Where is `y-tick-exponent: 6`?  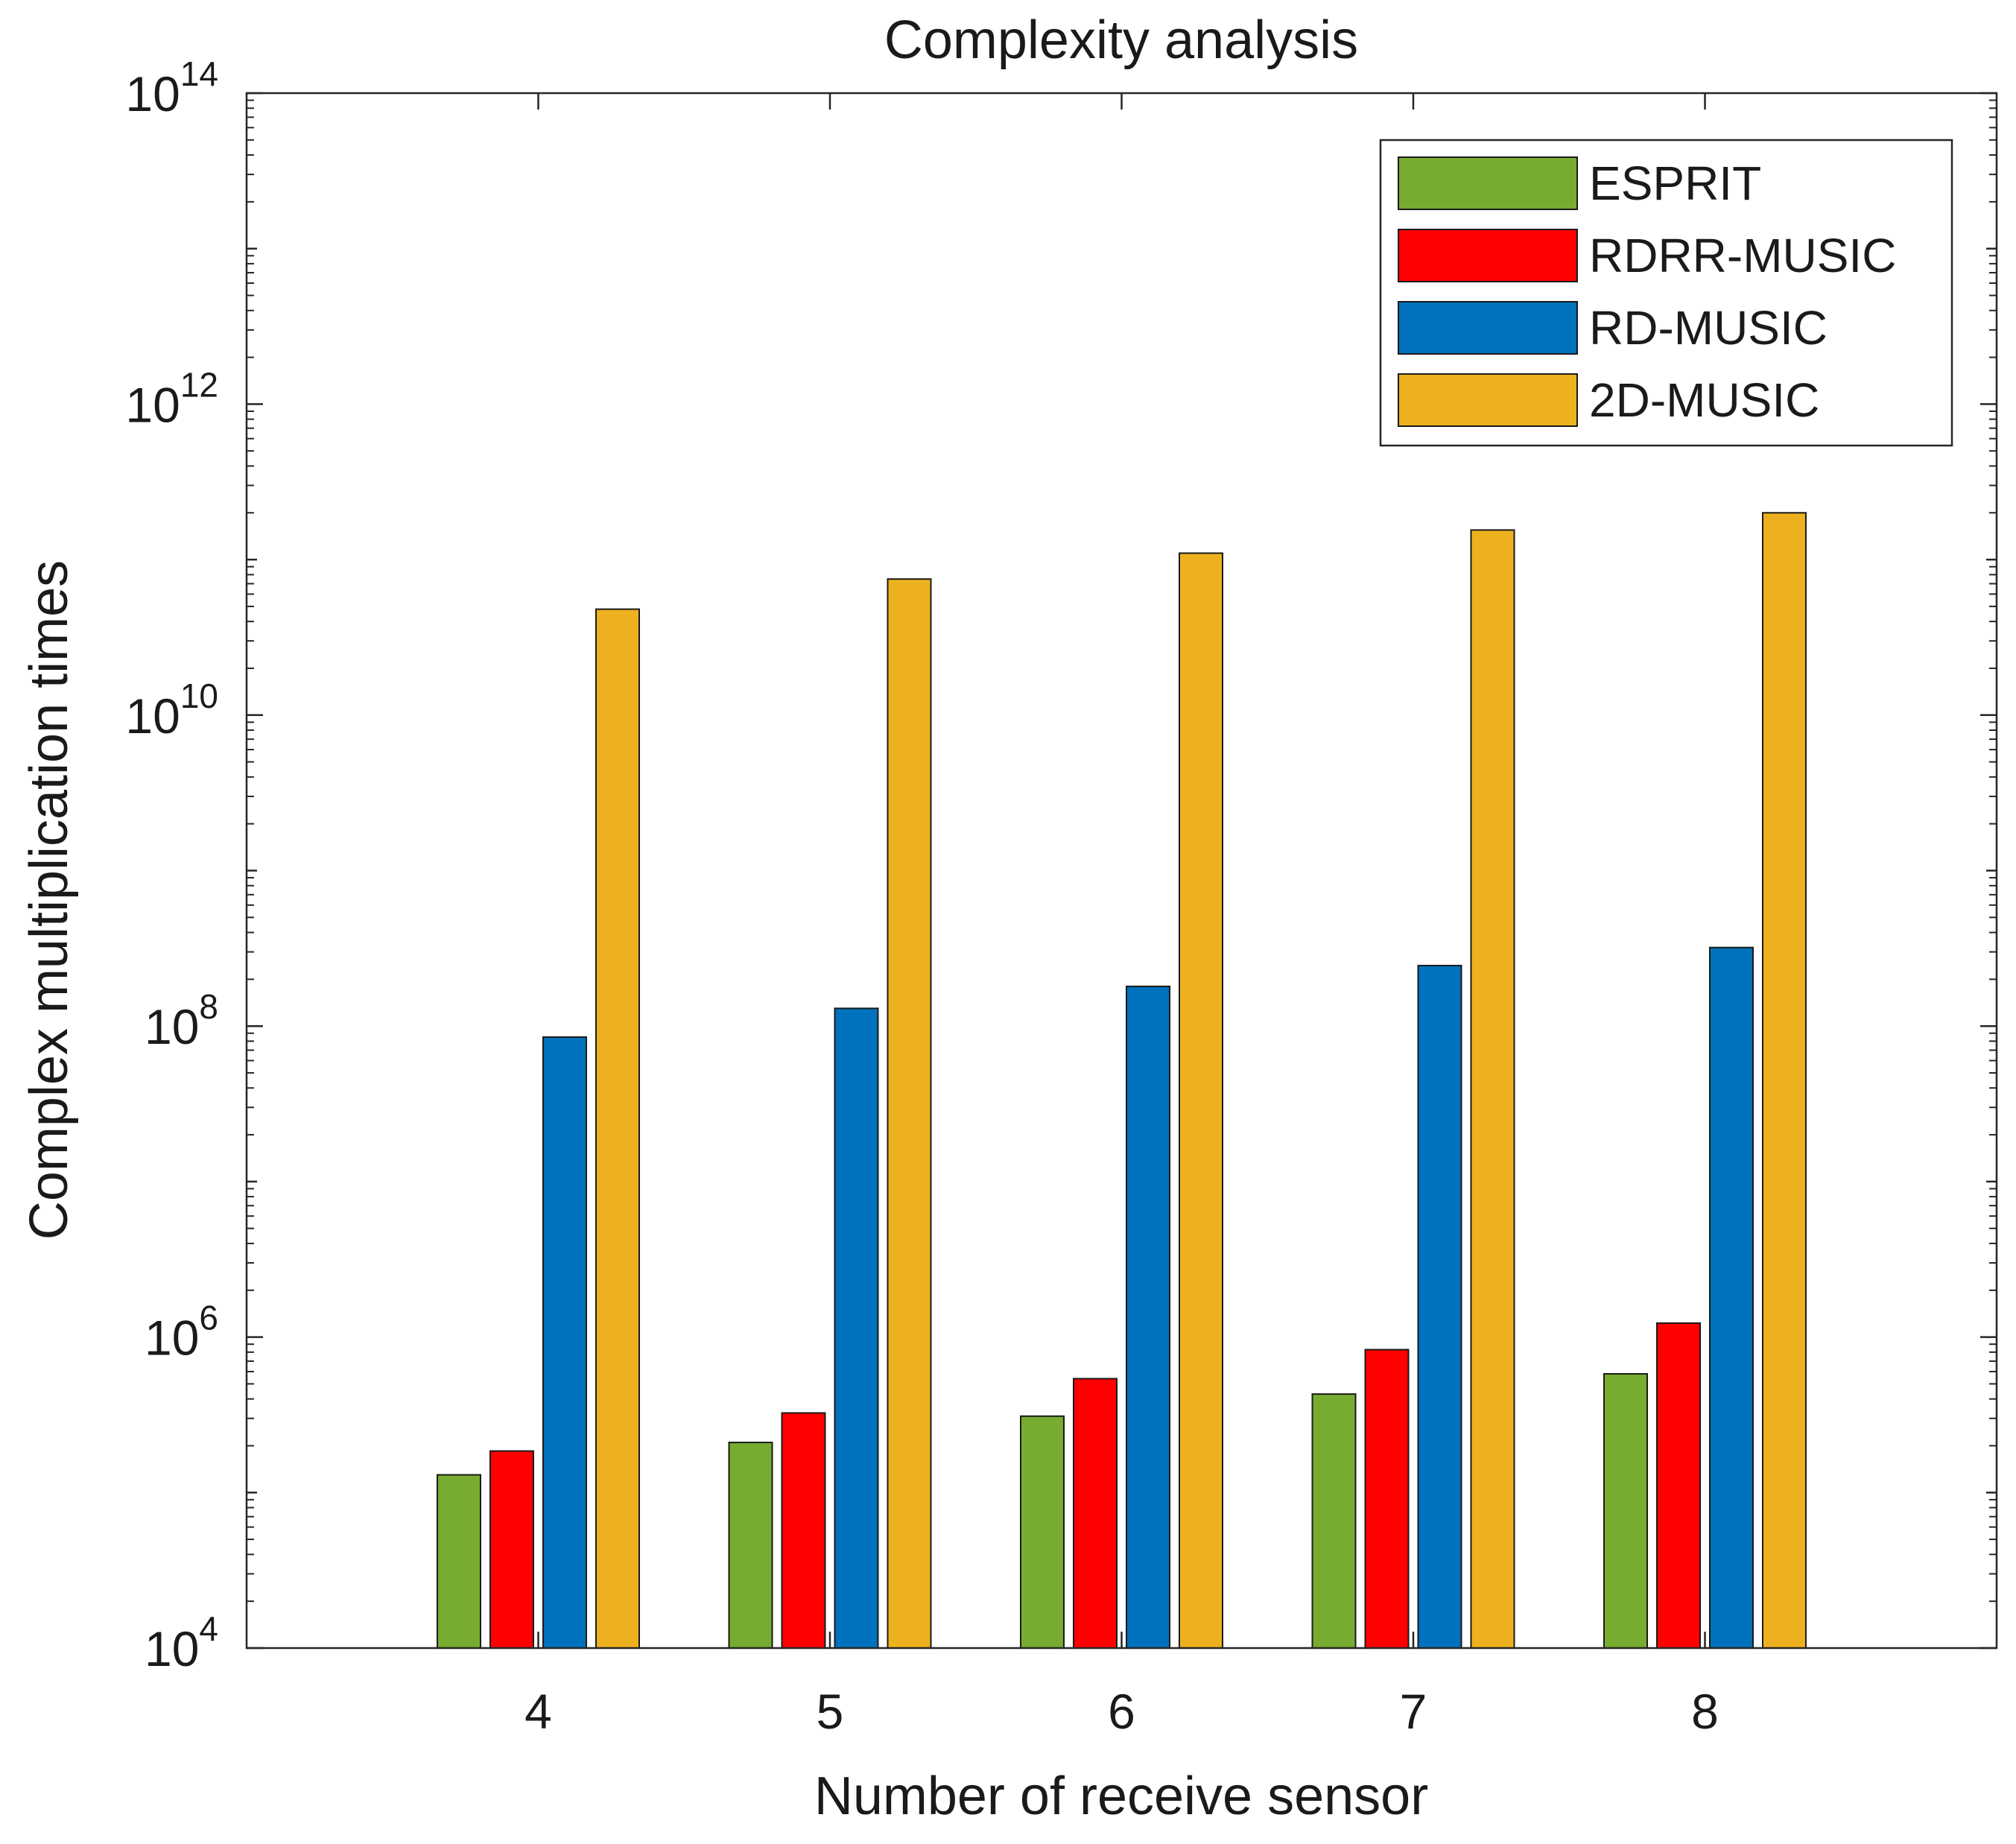 y-tick-exponent: 6 is located at coordinates (208, 1318).